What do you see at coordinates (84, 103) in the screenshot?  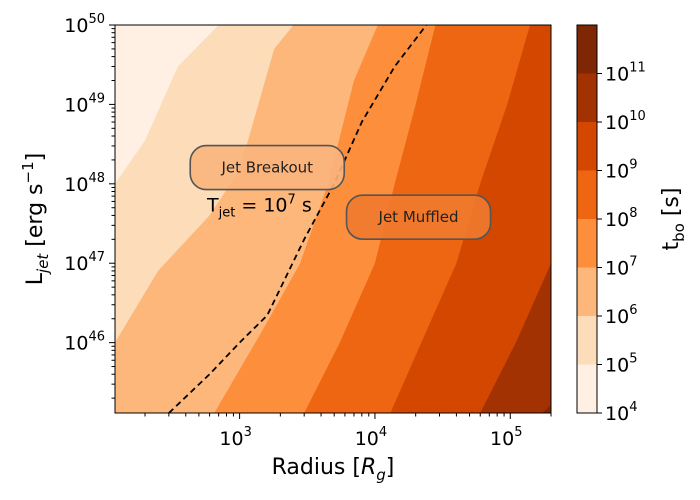 I see `y-tick-label-3: 1049` at bounding box center [84, 103].